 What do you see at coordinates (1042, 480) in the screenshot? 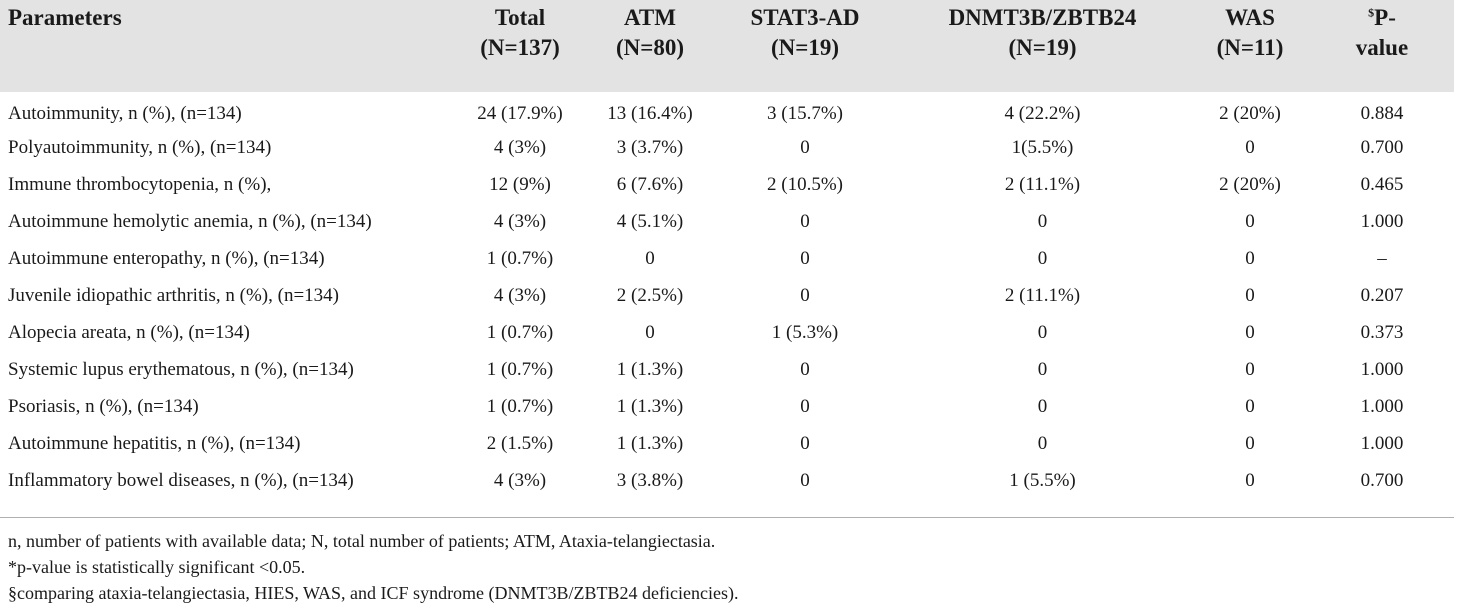
I see `table-cell: 1 (5.5%)` at bounding box center [1042, 480].